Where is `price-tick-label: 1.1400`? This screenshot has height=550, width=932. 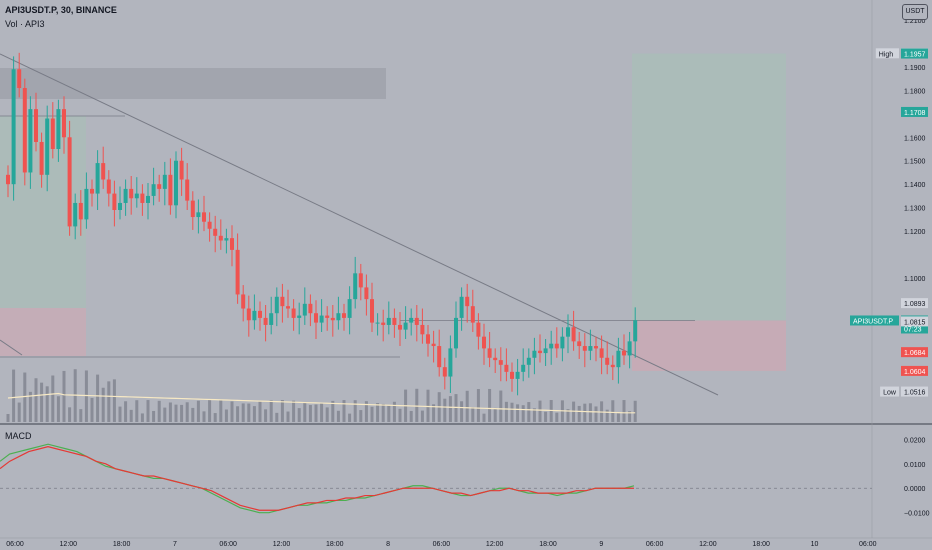
price-tick-label: 1.1400 is located at coordinates (915, 185).